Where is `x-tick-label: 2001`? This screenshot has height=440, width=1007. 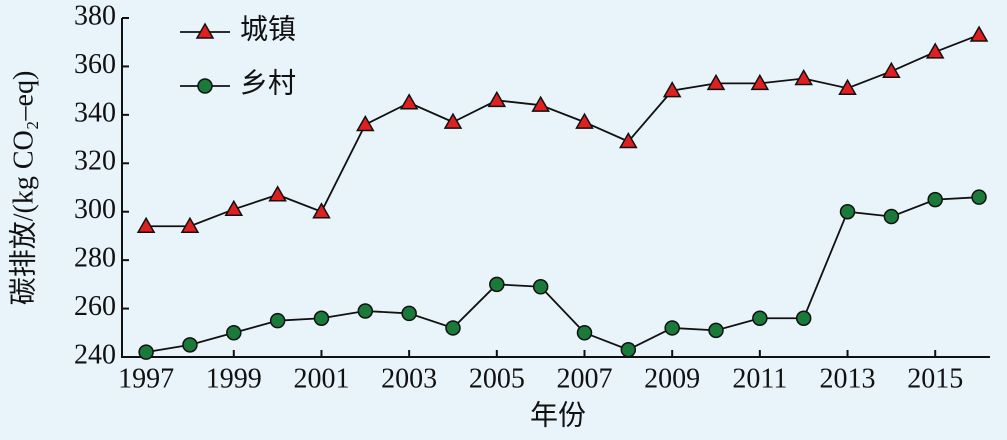
x-tick-label: 2001 is located at coordinates (321, 378).